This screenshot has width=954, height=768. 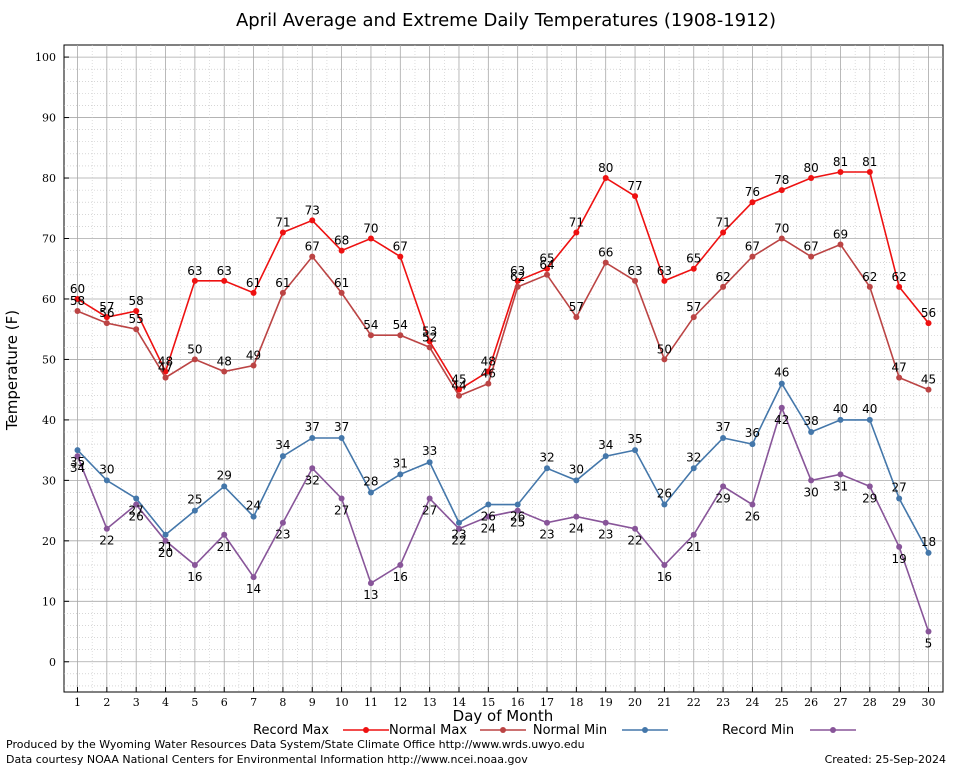 I want to click on record-min-value-label: 24, so click(x=576, y=529).